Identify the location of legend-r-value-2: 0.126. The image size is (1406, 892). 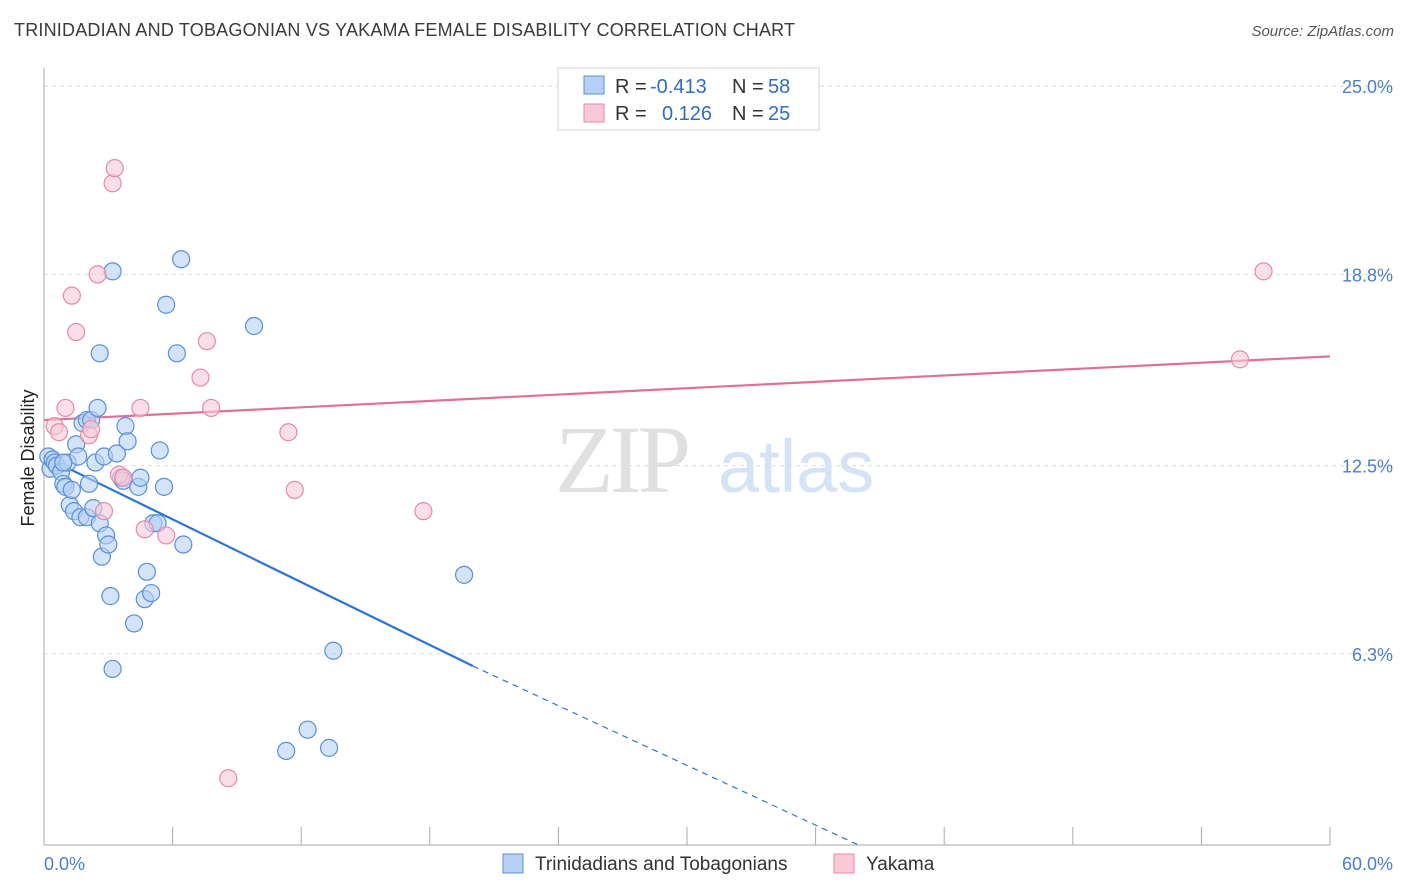
(687, 114).